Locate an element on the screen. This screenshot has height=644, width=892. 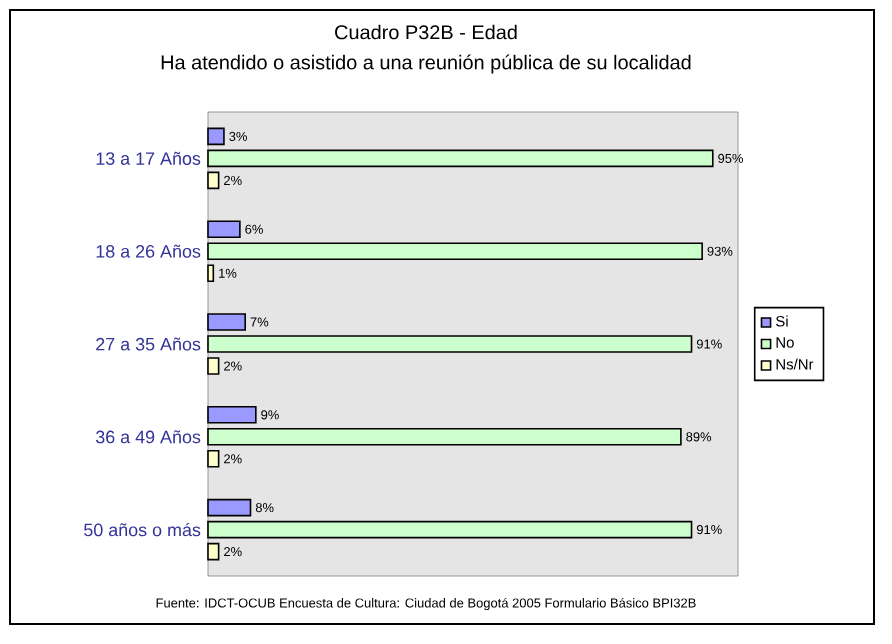
y-tick-label: 36 a 49 Años is located at coordinates (148, 437).